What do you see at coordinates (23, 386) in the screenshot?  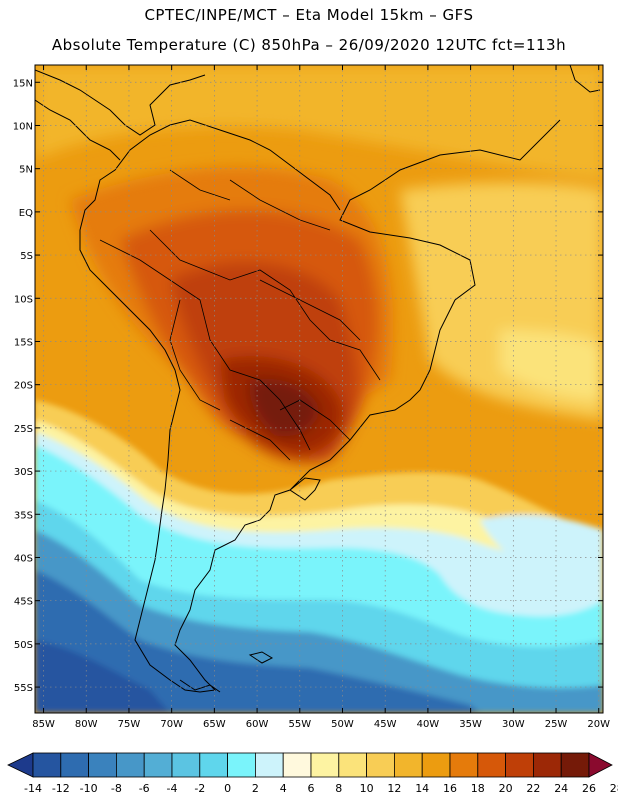 I see `lat-label: 20S` at bounding box center [23, 386].